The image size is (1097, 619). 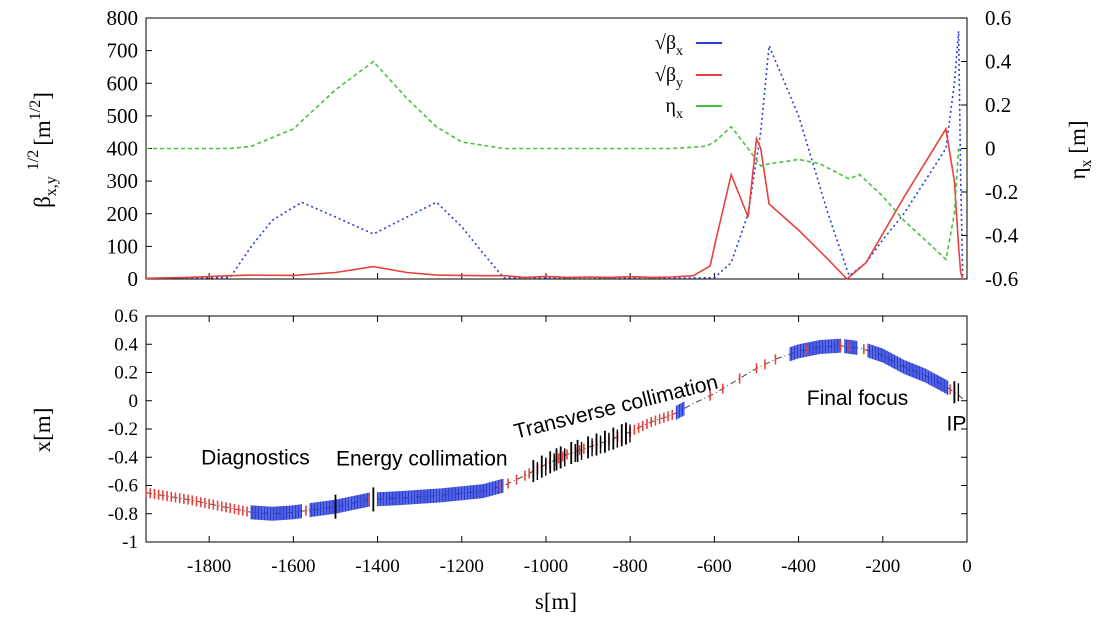 What do you see at coordinates (998, 105) in the screenshot?
I see `top-y2tick-label: 0.2` at bounding box center [998, 105].